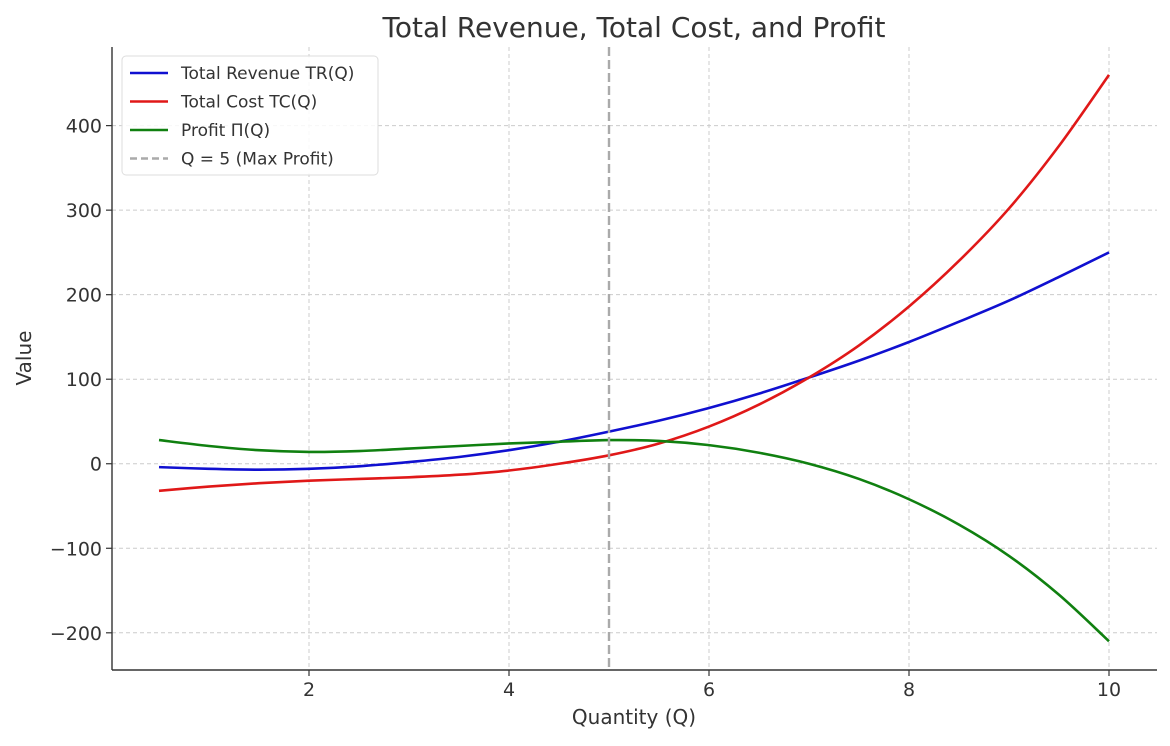 This screenshot has width=1170, height=746. I want to click on legend-label: Total Revenue TR(Q), so click(267, 74).